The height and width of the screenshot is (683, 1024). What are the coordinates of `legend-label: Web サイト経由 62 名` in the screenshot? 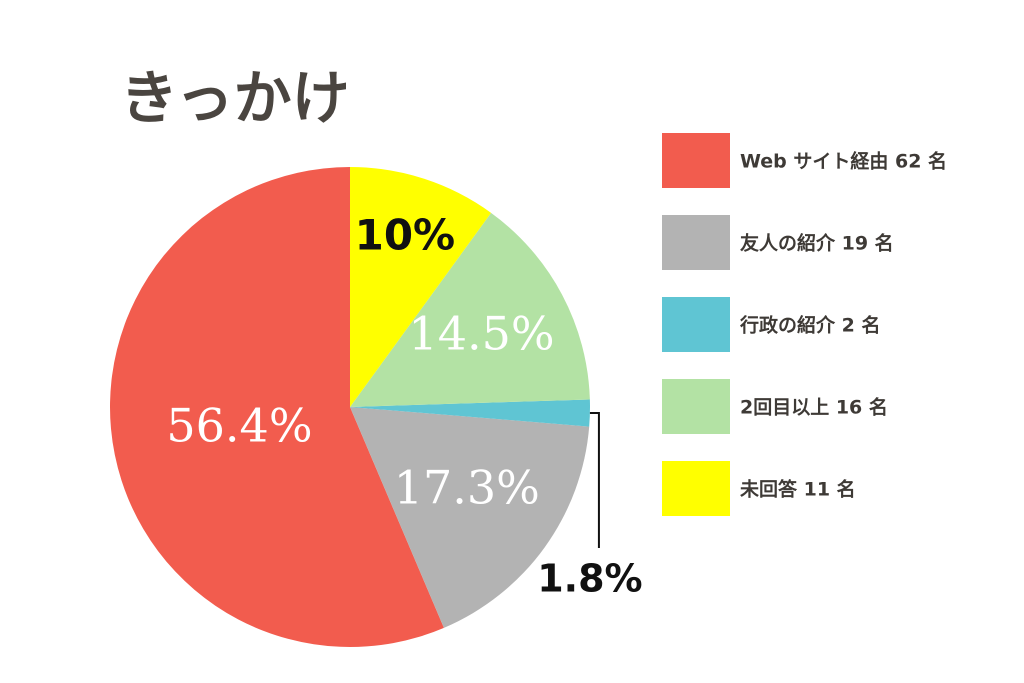 It's located at (843, 161).